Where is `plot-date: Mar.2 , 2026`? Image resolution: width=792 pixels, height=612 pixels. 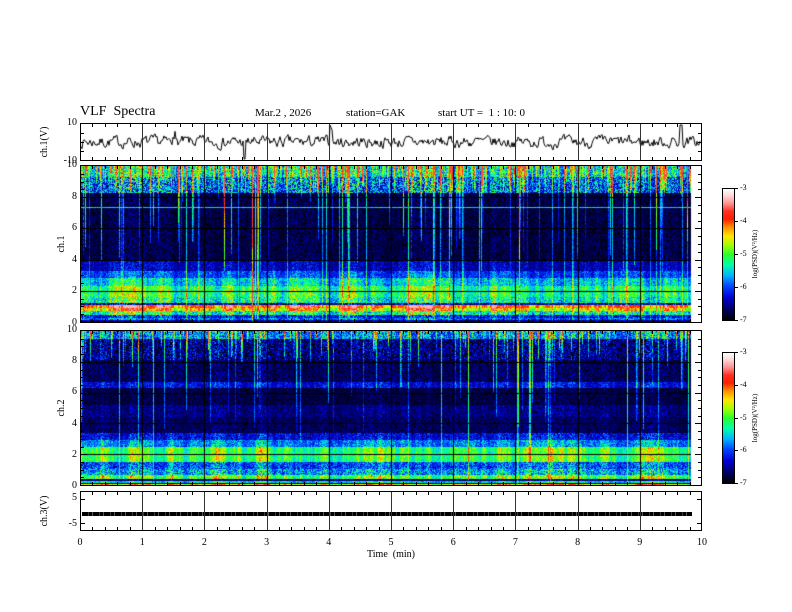
plot-date: Mar.2 , 2026 is located at coordinates (283, 113).